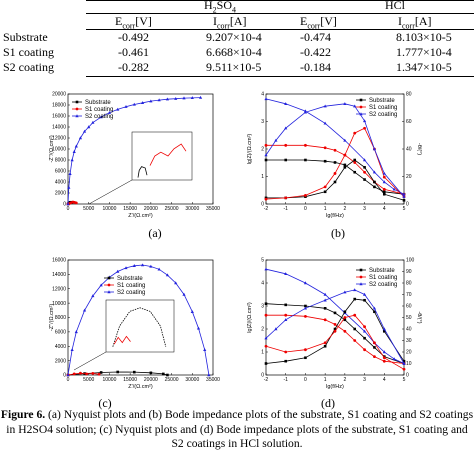 The image size is (474, 463). What do you see at coordinates (266, 209) in the screenshot?
I see `x-tick-label: -2` at bounding box center [266, 209].